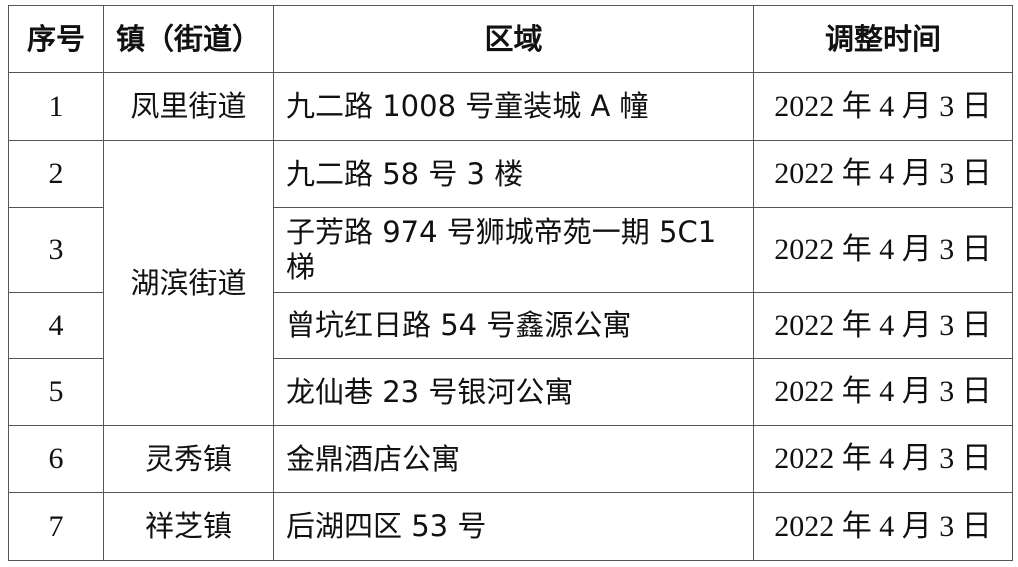 The image size is (1018, 567). Describe the element at coordinates (513, 459) in the screenshot. I see `row-area: 金鼎酒店公寓` at that location.